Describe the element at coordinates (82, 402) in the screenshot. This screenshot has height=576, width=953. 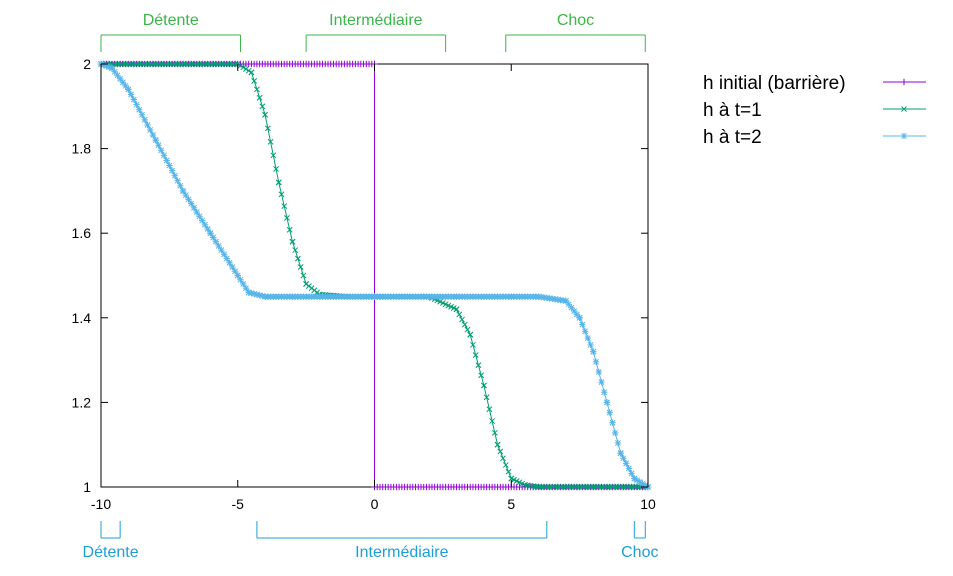
I see `y-tick-label: 1.2` at that location.